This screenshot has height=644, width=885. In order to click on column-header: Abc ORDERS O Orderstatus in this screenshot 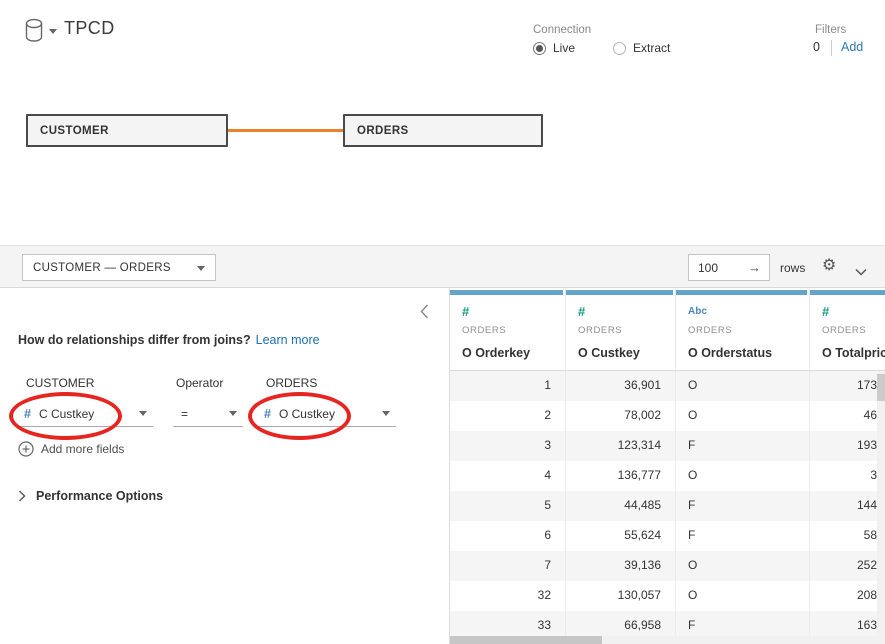, I will do `click(743, 329)`.